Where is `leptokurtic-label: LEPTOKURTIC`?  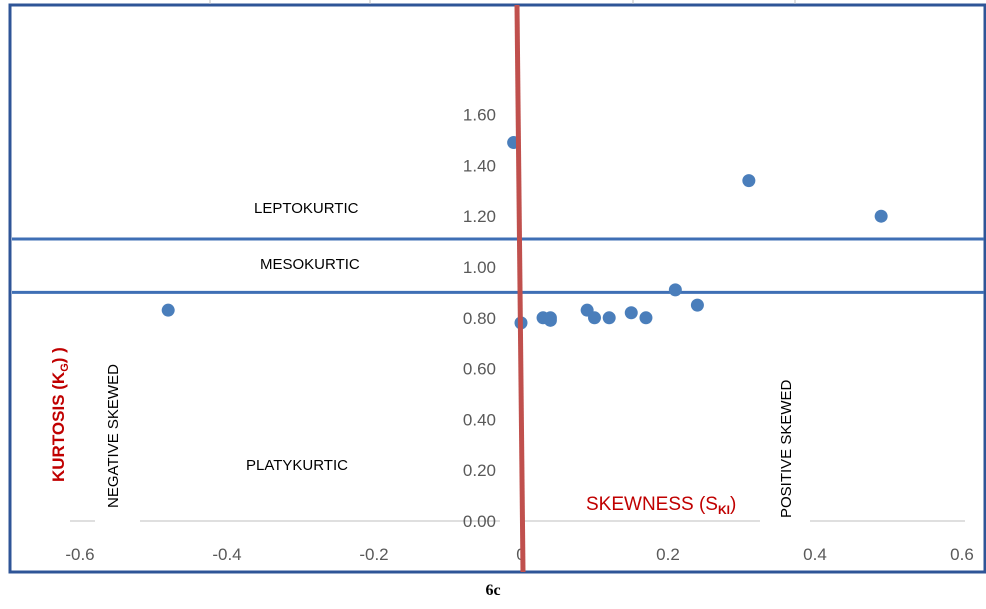 leptokurtic-label: LEPTOKURTIC is located at coordinates (306, 208).